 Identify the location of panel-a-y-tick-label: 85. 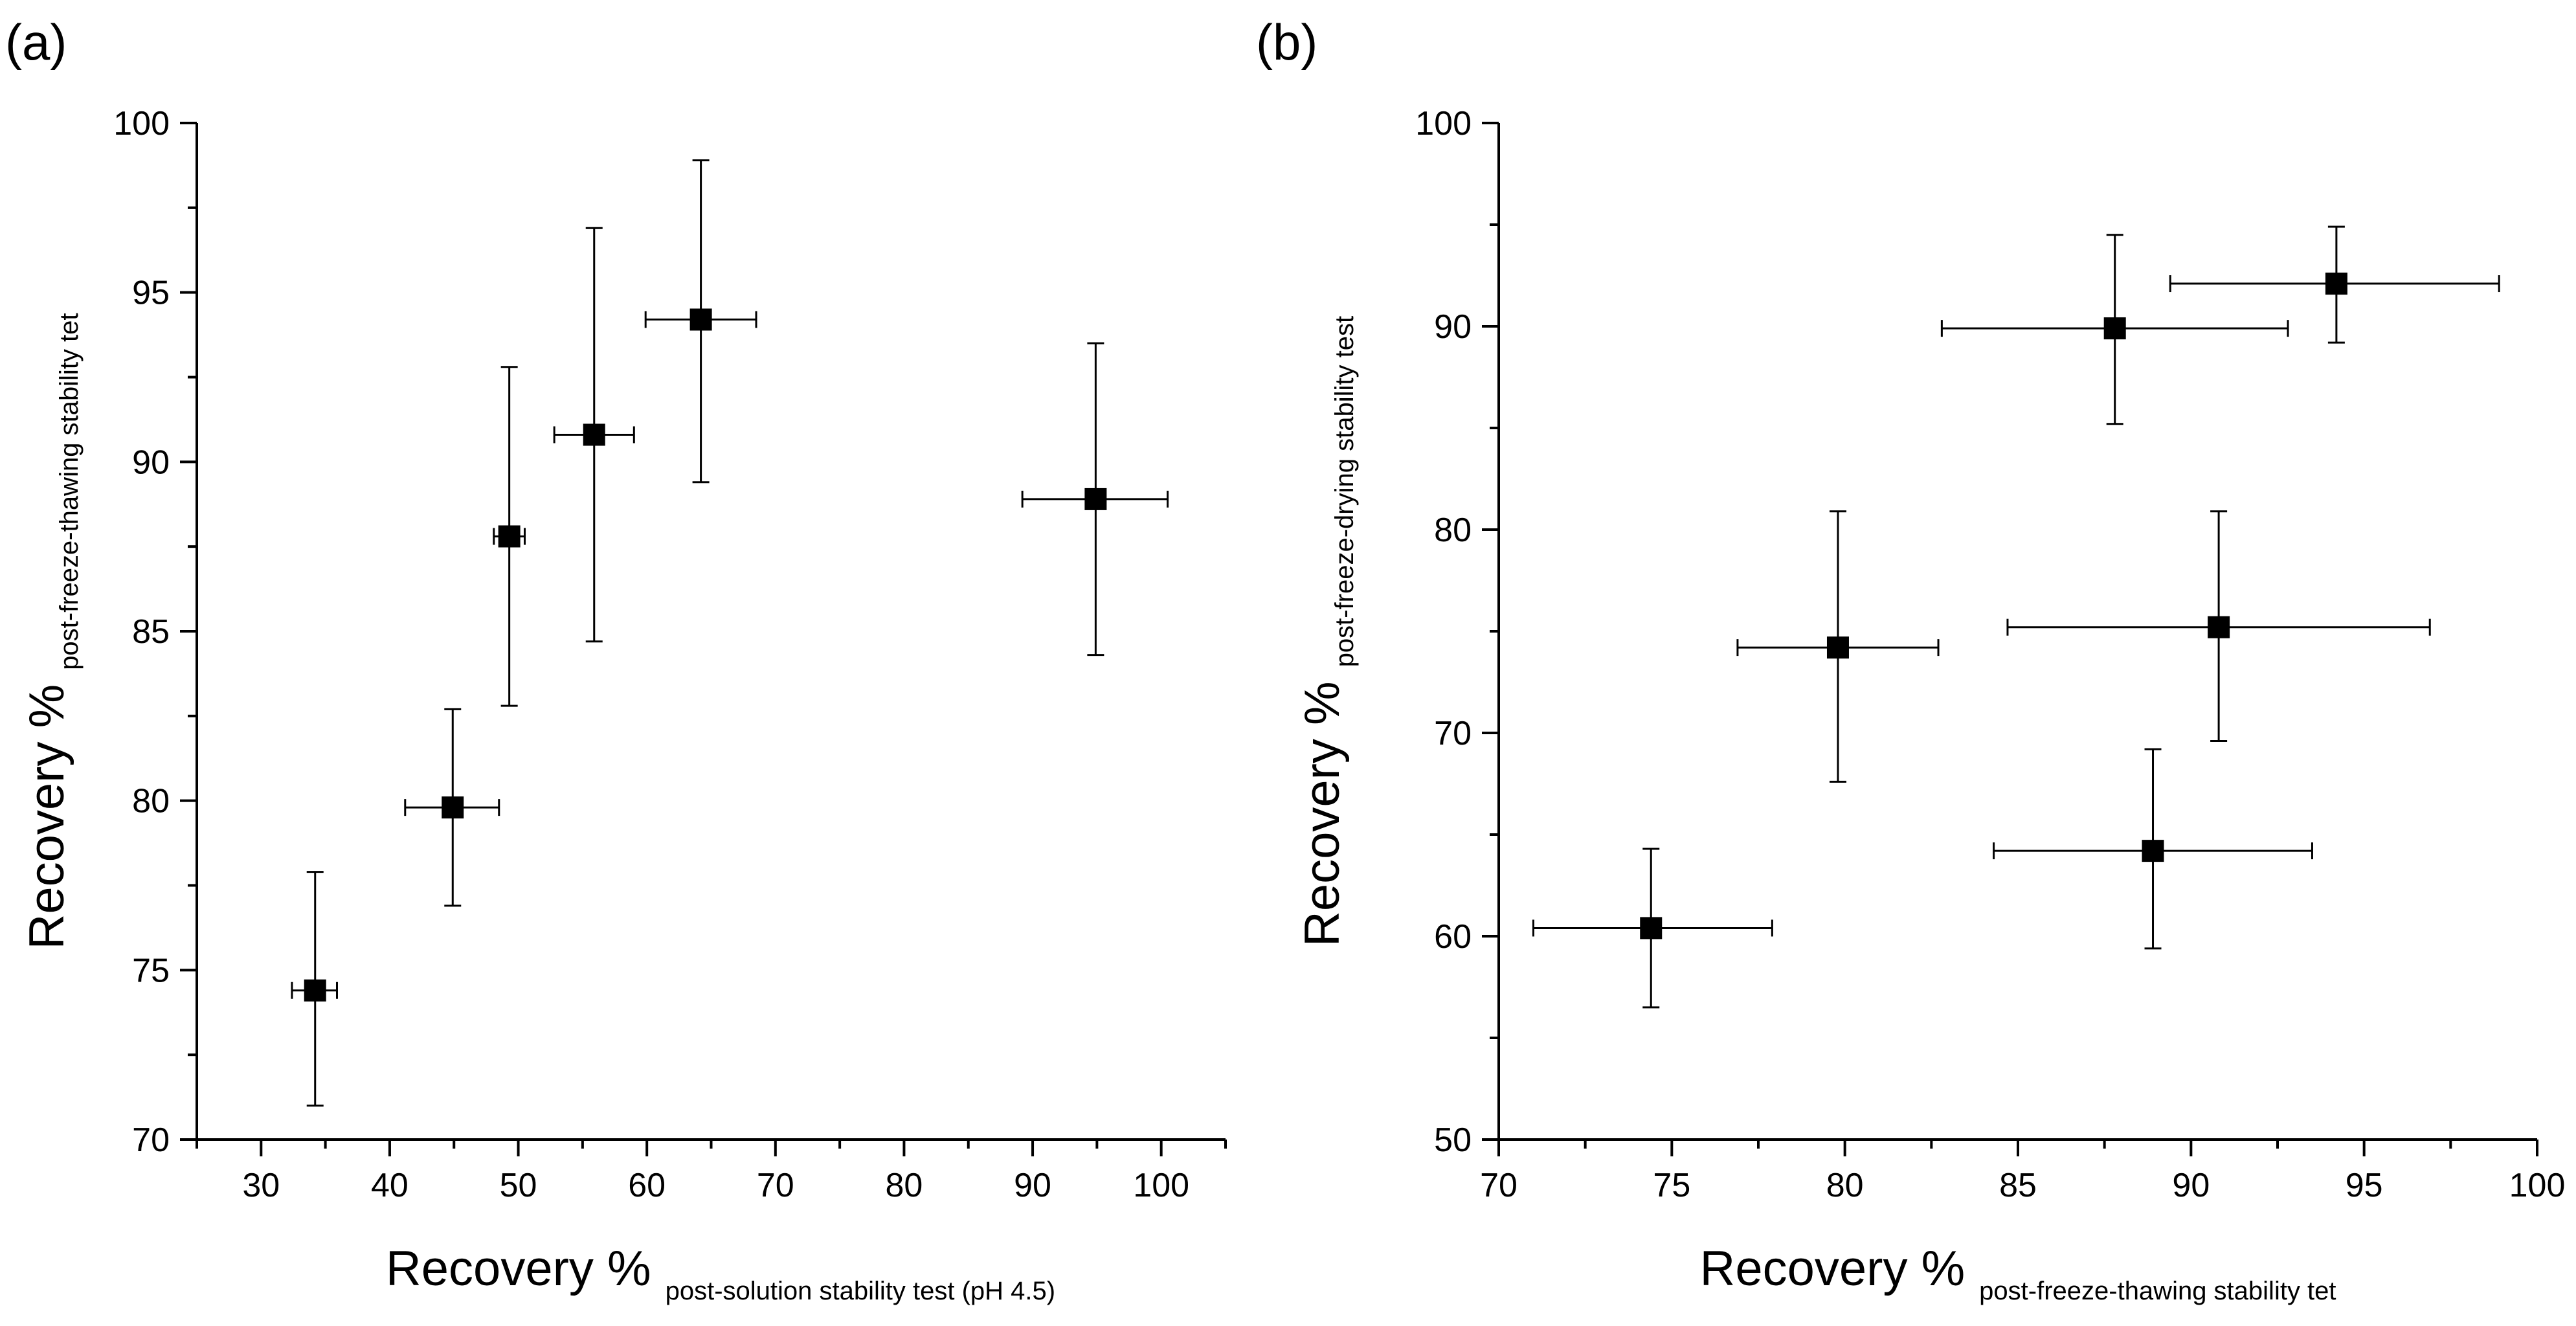
(151, 632).